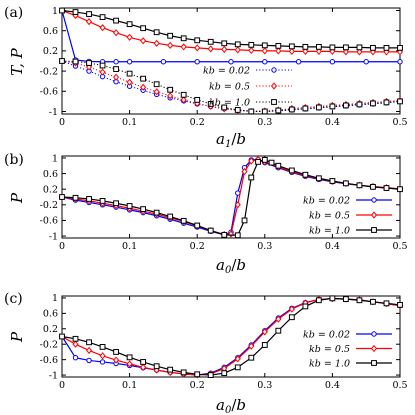 Image resolution: width=415 pixels, height=415 pixels. Describe the element at coordinates (17, 61) in the screenshot. I see `y-axis-label: T, P` at that location.